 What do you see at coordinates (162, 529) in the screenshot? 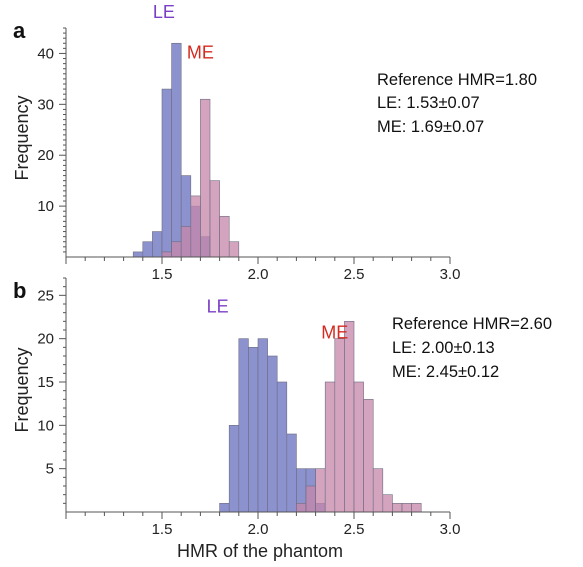
I see `x-tick-label-b-0: 1.5` at bounding box center [162, 529].